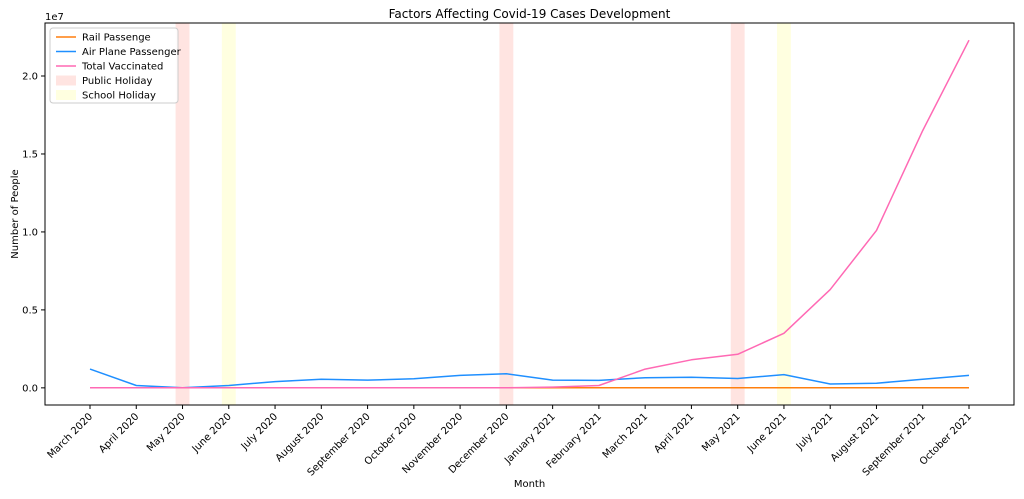 The width and height of the screenshot is (1024, 499). Describe the element at coordinates (119, 433) in the screenshot. I see `x-tick-label: April 2020` at that location.